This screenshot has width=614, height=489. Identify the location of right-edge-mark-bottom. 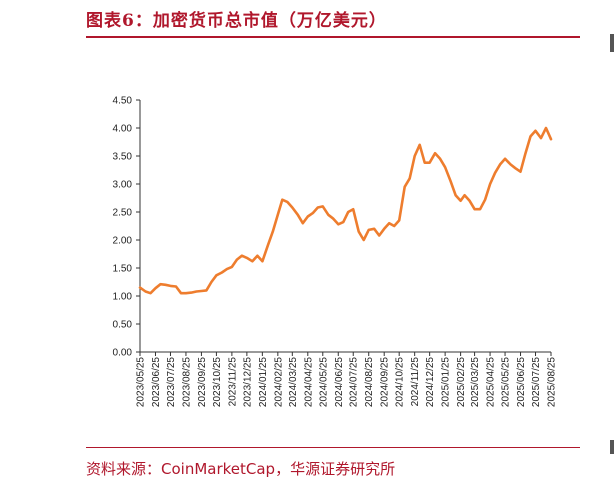
(612, 447).